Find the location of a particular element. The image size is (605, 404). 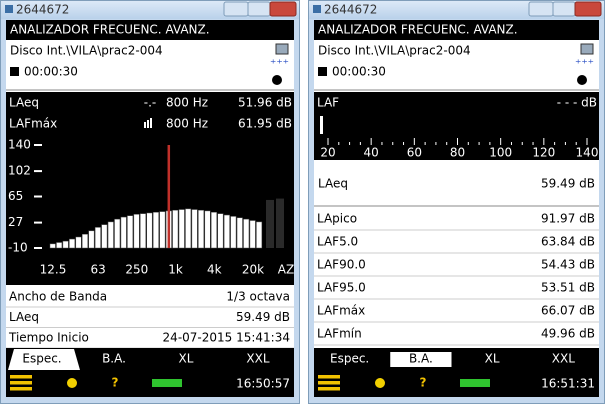

x-tick-label: 20k is located at coordinates (253, 270).